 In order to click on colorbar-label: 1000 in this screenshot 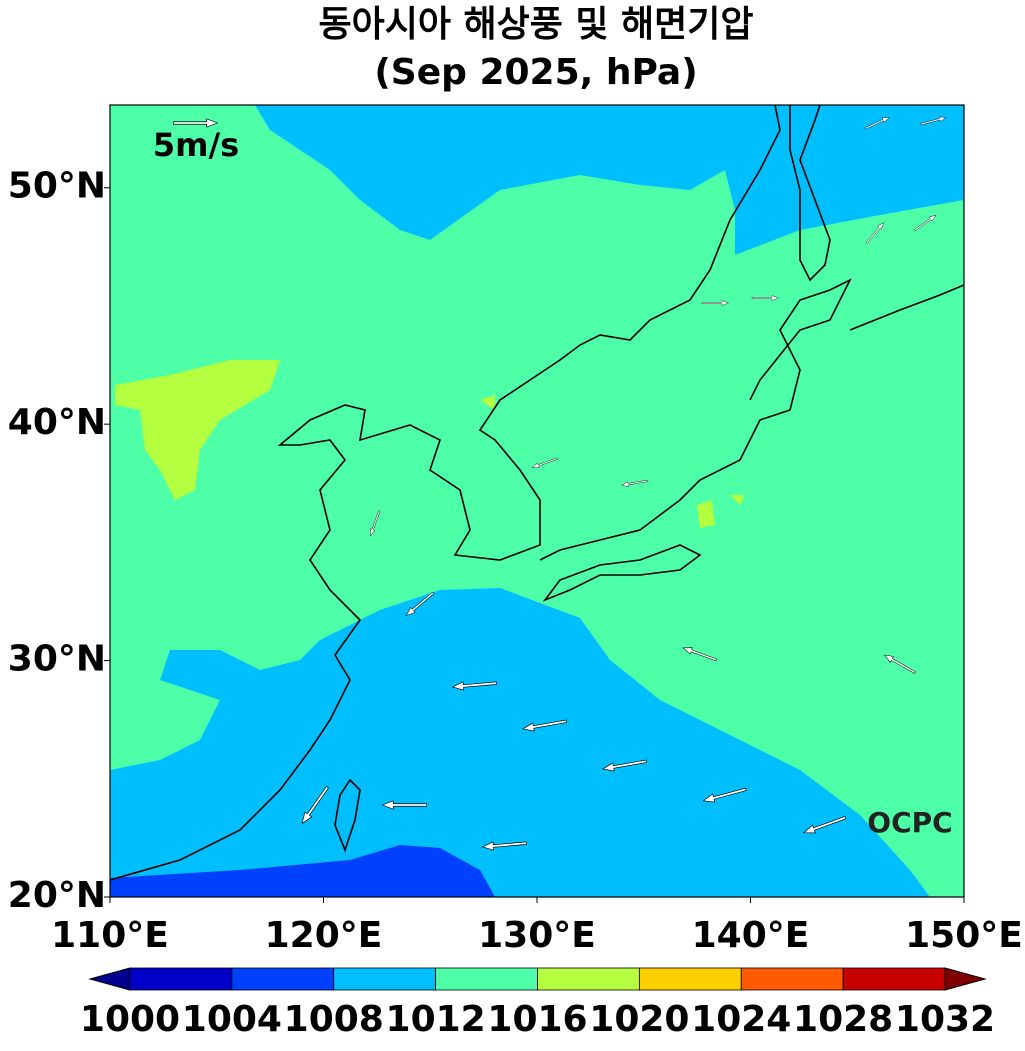, I will do `click(130, 1019)`.